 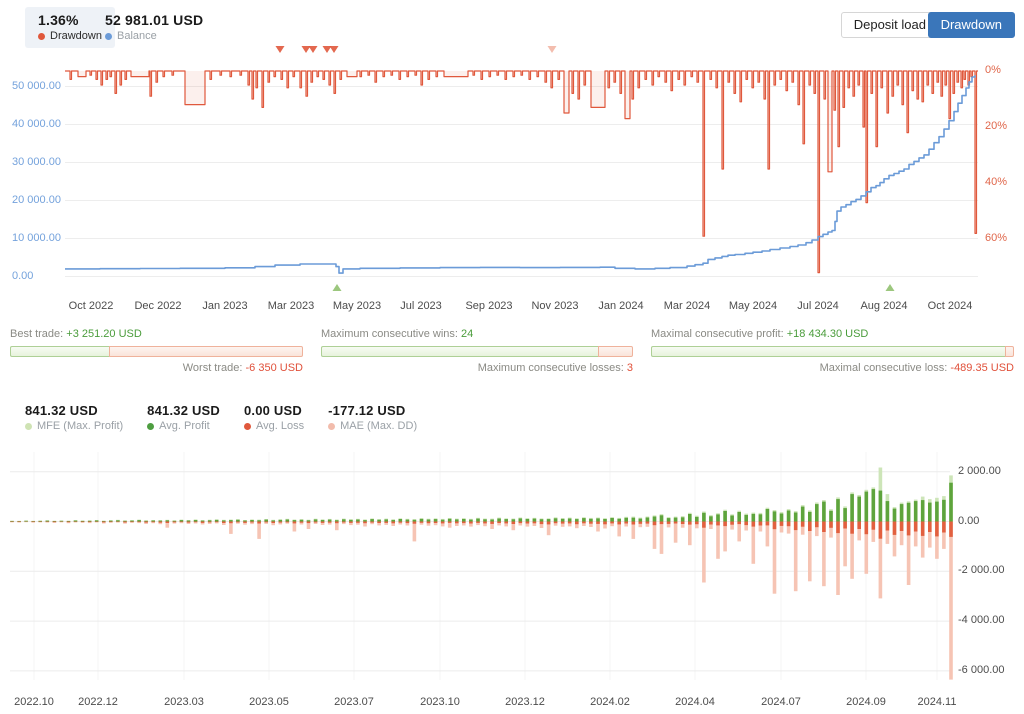 I want to click on avg-loss-label: Avg. Loss, so click(x=280, y=426).